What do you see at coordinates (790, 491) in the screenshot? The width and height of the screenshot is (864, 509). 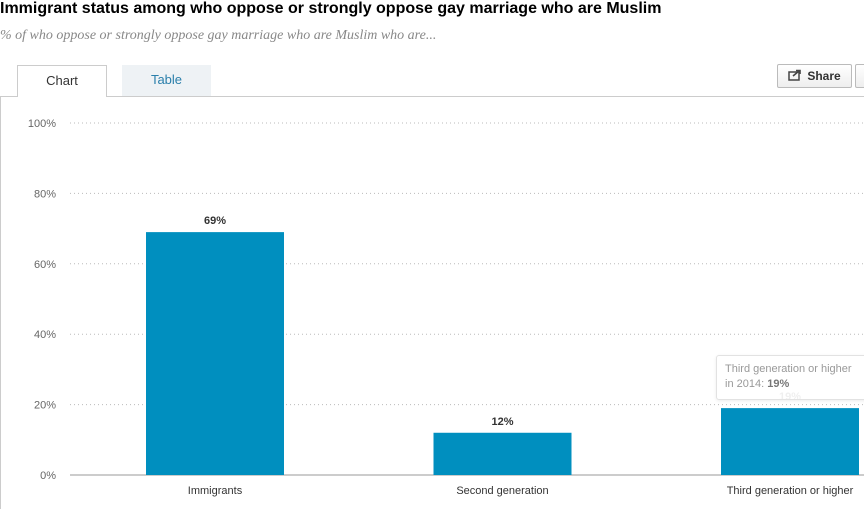 I see `x-tick-label: Third generation or higher` at bounding box center [790, 491].